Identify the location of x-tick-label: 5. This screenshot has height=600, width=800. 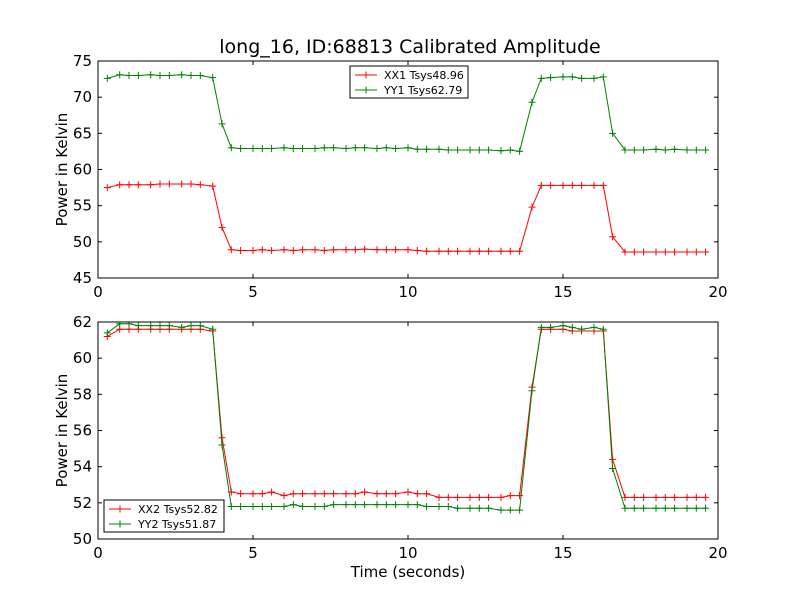
(253, 553).